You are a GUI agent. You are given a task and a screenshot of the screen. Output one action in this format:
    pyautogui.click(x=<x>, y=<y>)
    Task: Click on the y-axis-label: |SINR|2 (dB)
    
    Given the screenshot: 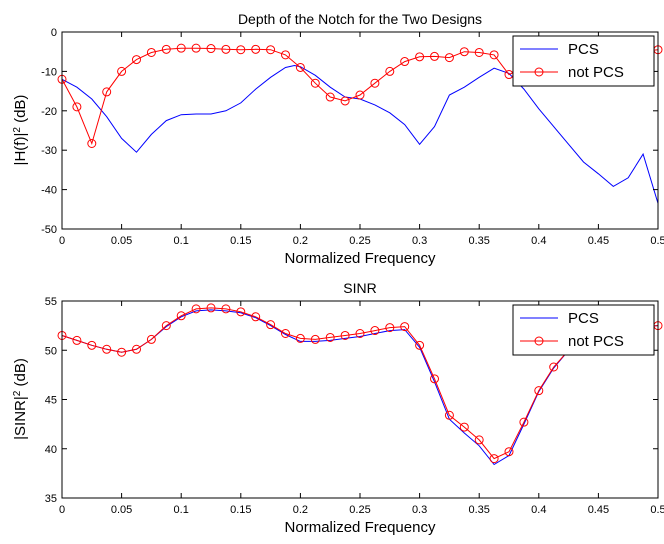 What is the action you would take?
    pyautogui.click(x=21, y=399)
    